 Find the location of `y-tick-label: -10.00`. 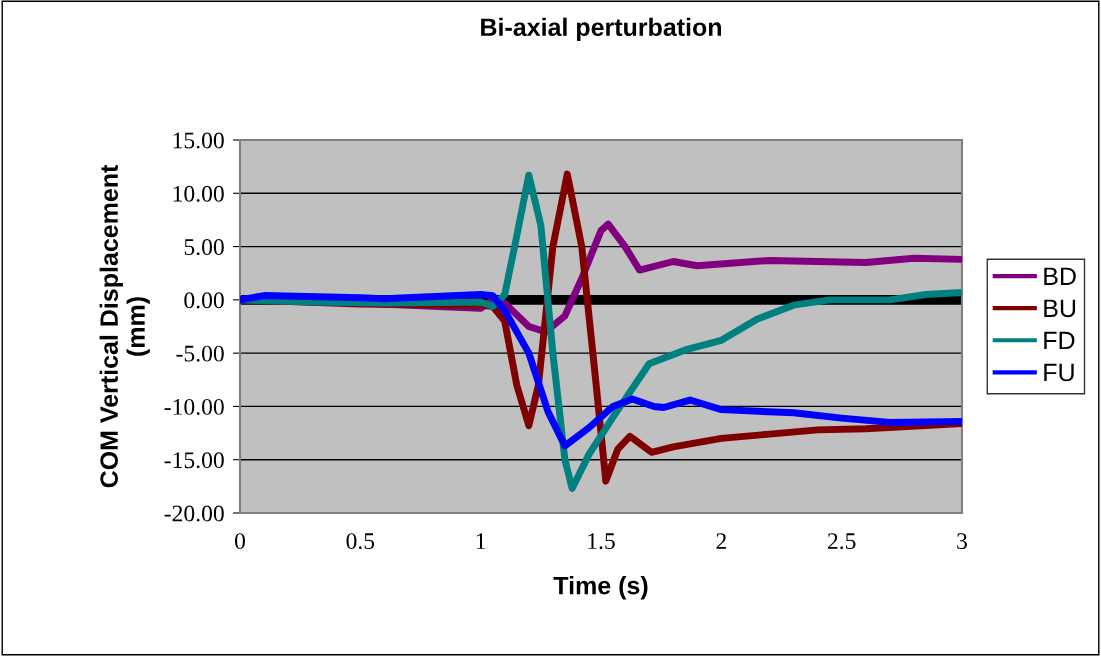

y-tick-label: -10.00 is located at coordinates (194, 406).